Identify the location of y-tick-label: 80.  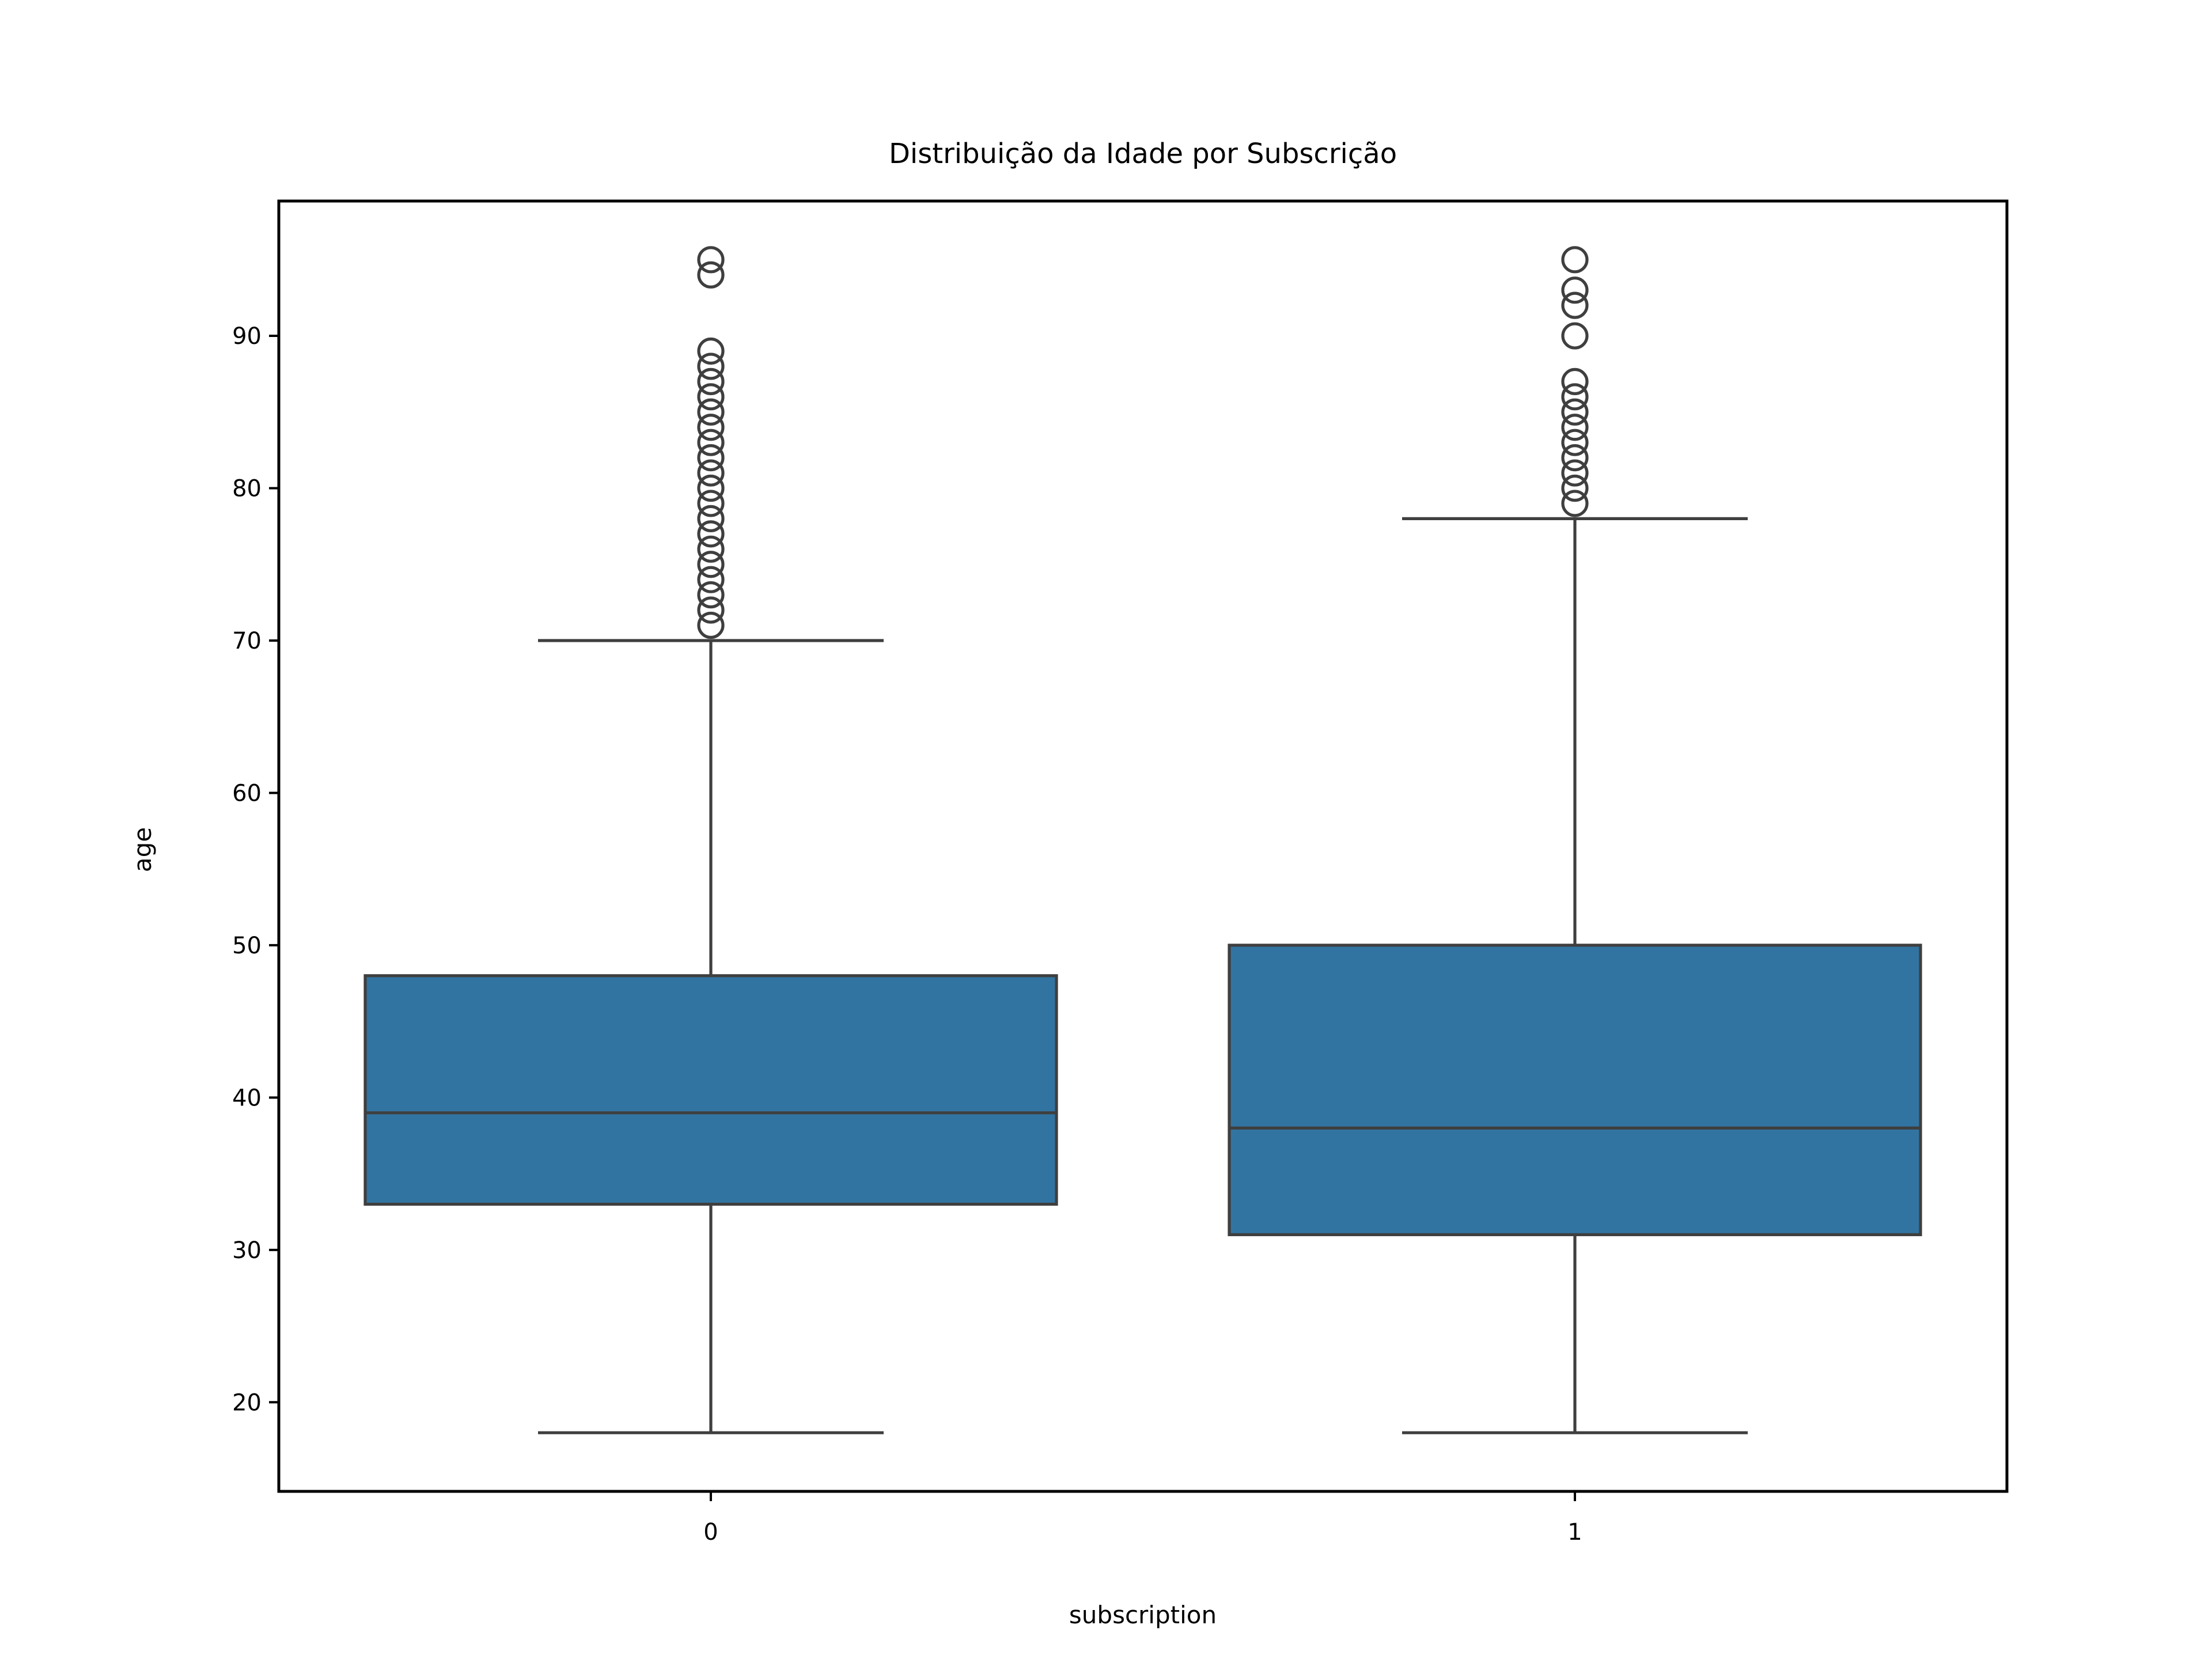
(247, 489).